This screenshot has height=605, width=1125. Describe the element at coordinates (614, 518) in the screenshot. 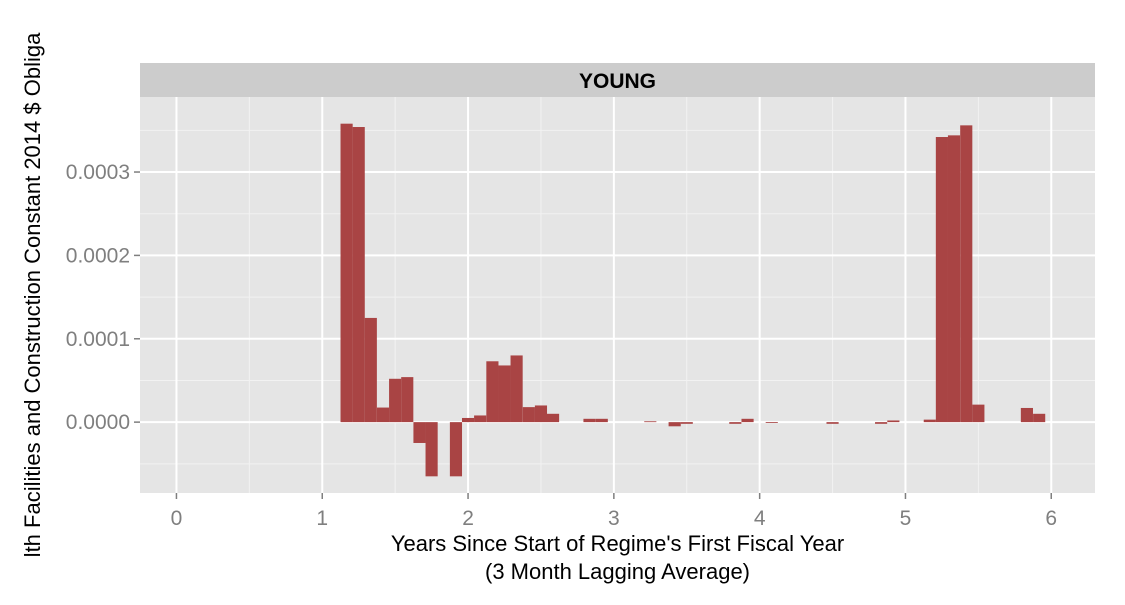

I see `x-tick-label: 3` at that location.